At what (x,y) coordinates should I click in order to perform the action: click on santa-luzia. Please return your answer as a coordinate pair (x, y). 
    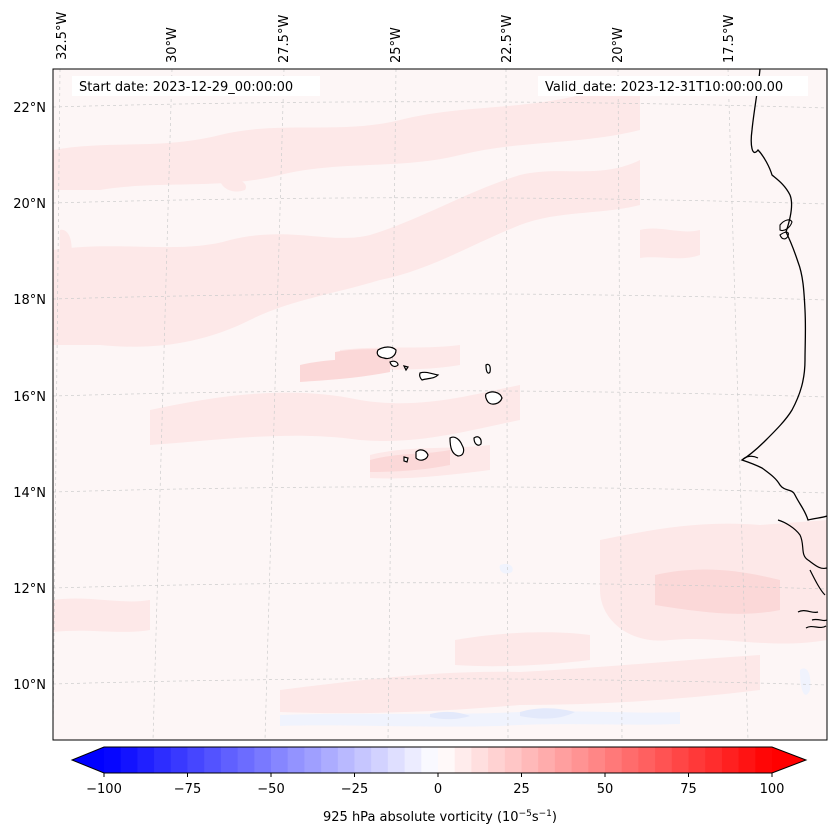
    Looking at the image, I should click on (405, 368).